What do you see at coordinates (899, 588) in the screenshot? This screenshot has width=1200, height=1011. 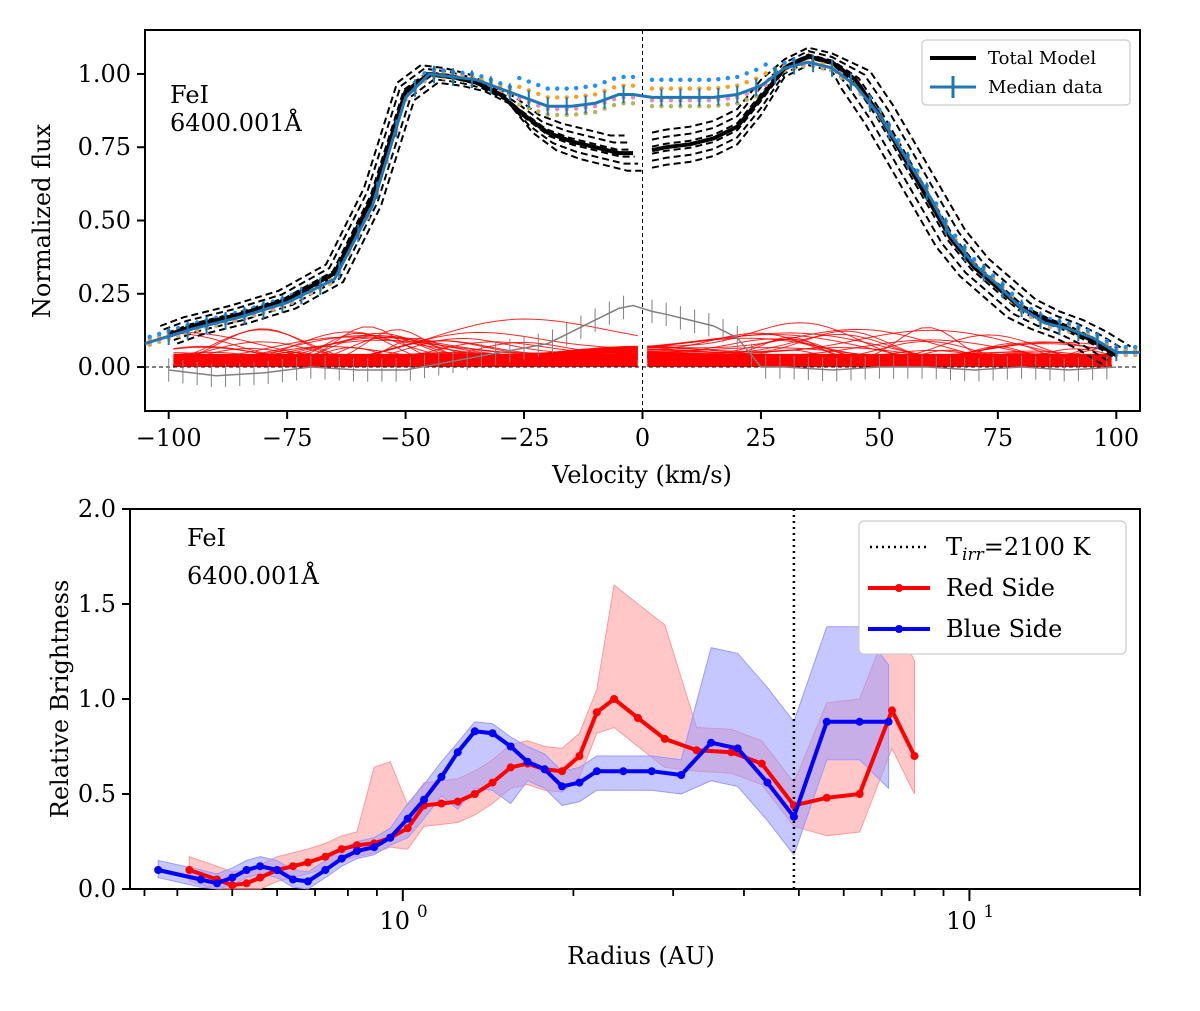 I see `legend-red-side-marker` at bounding box center [899, 588].